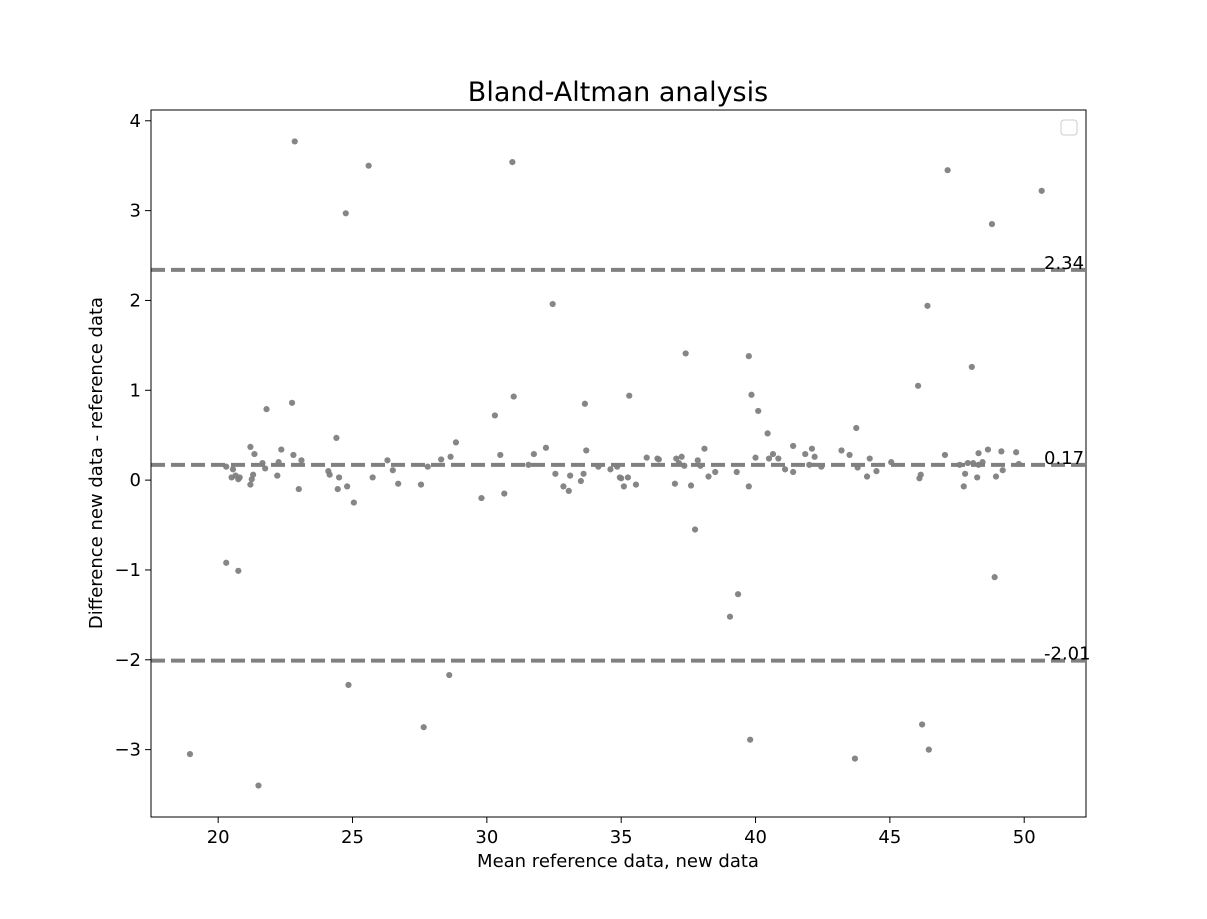  I want to click on y-tick-label: 0, so click(135, 480).